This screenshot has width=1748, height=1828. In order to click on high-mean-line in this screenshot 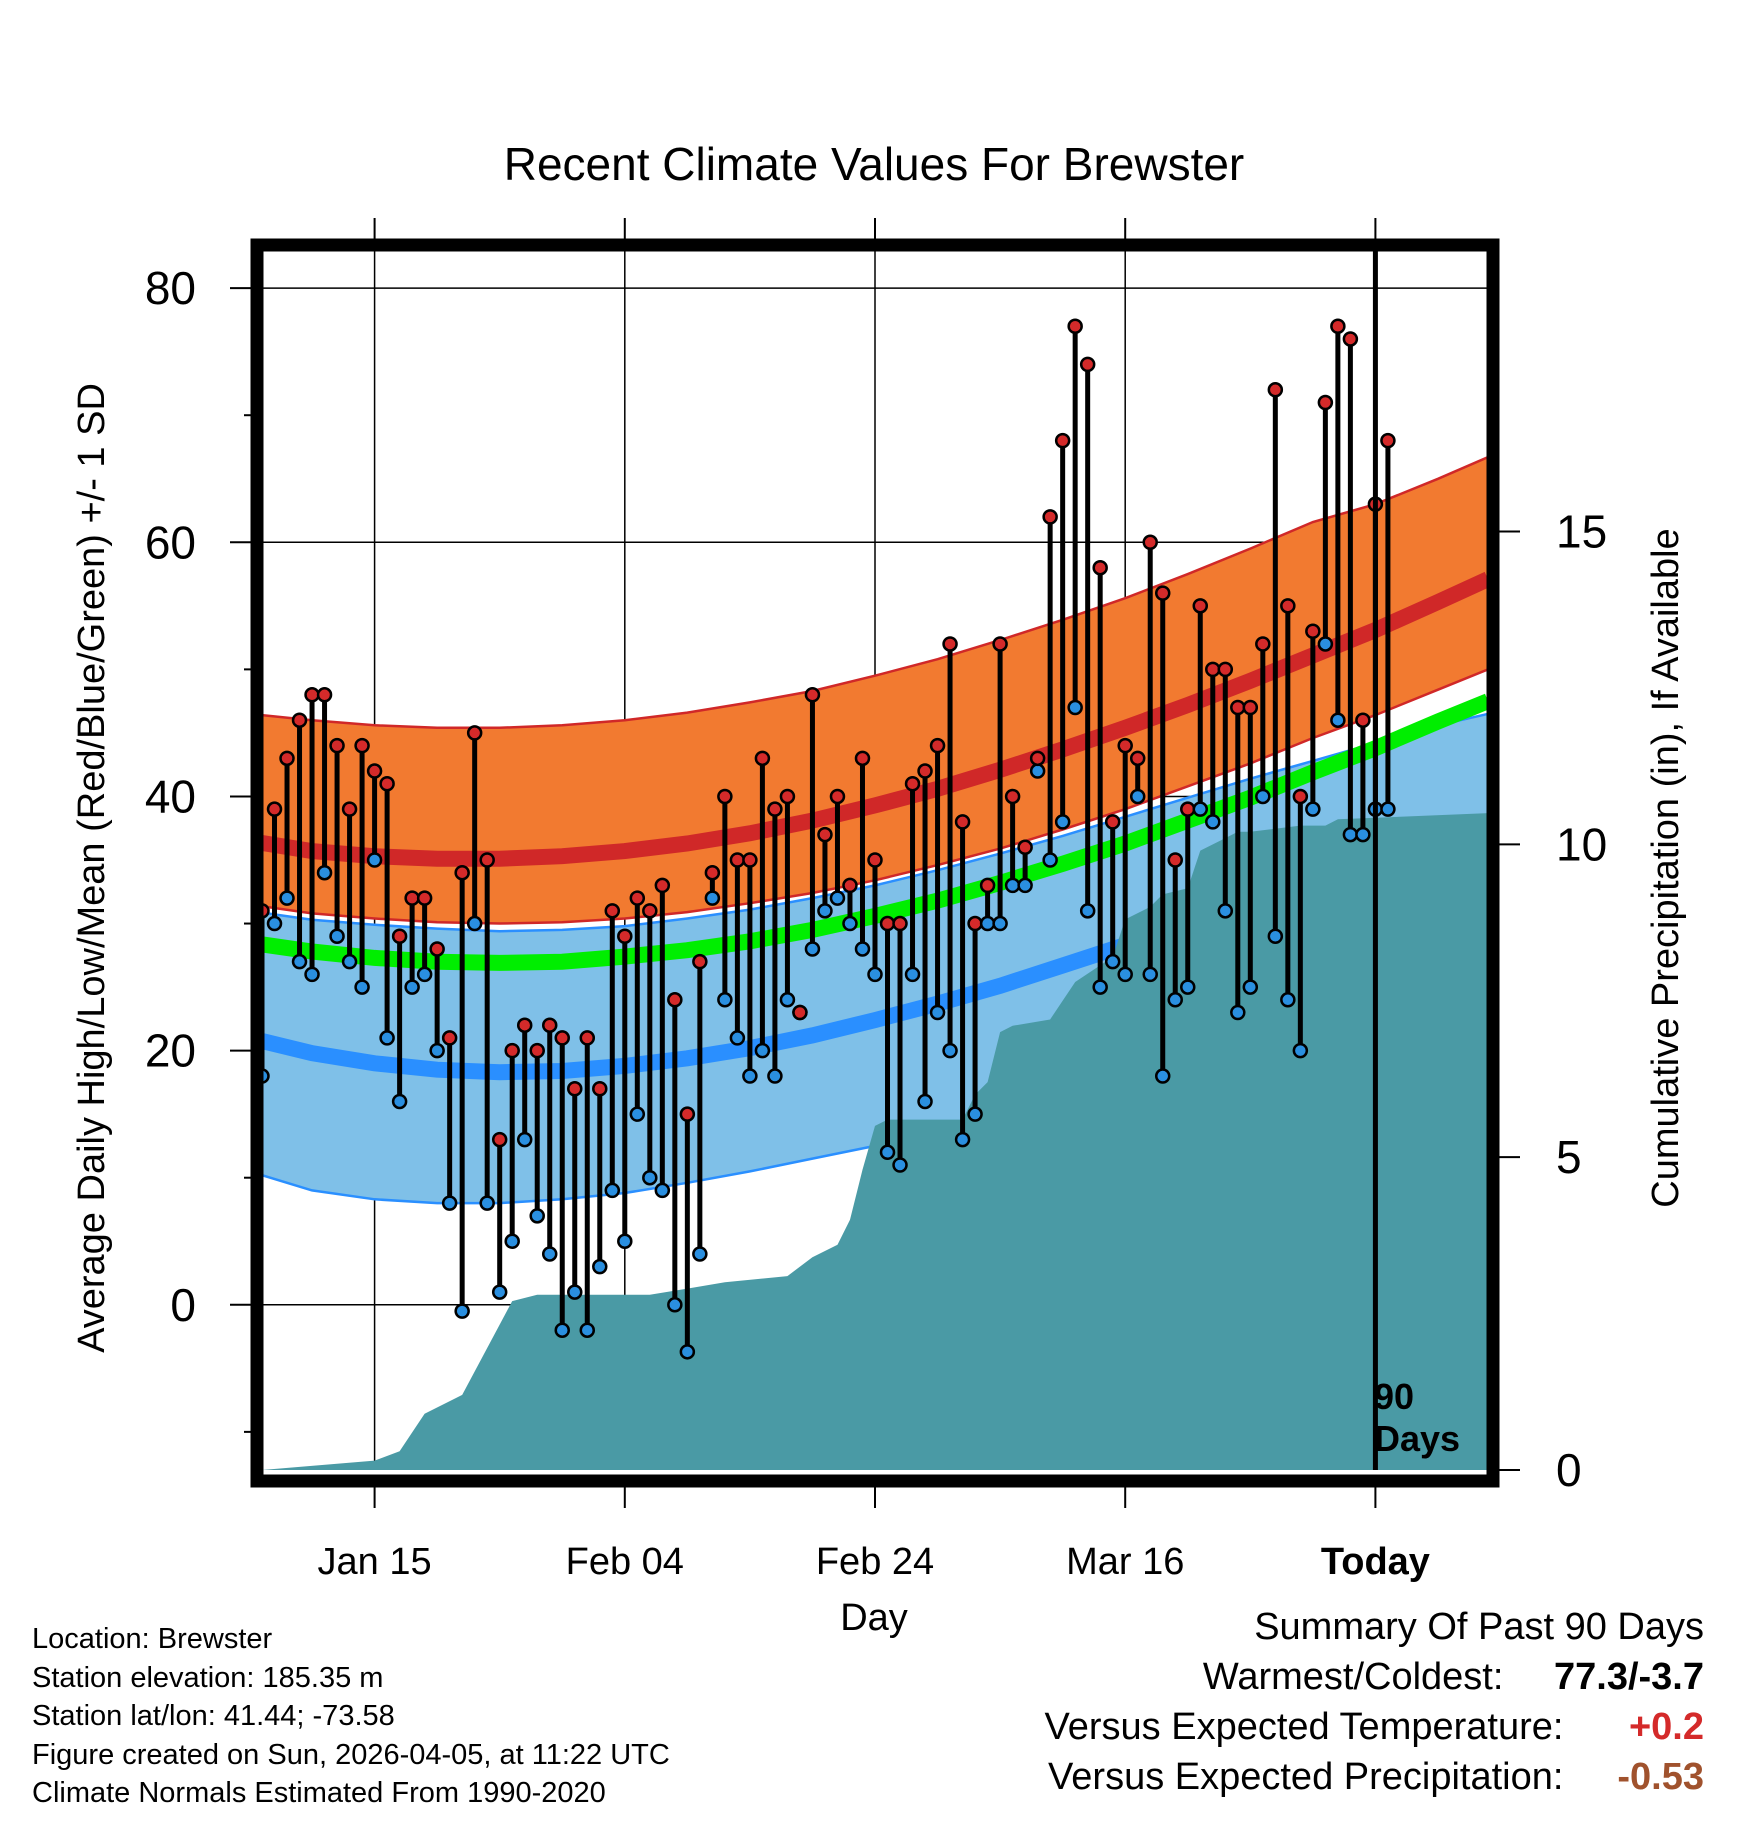, I will do `click(875, 719)`.